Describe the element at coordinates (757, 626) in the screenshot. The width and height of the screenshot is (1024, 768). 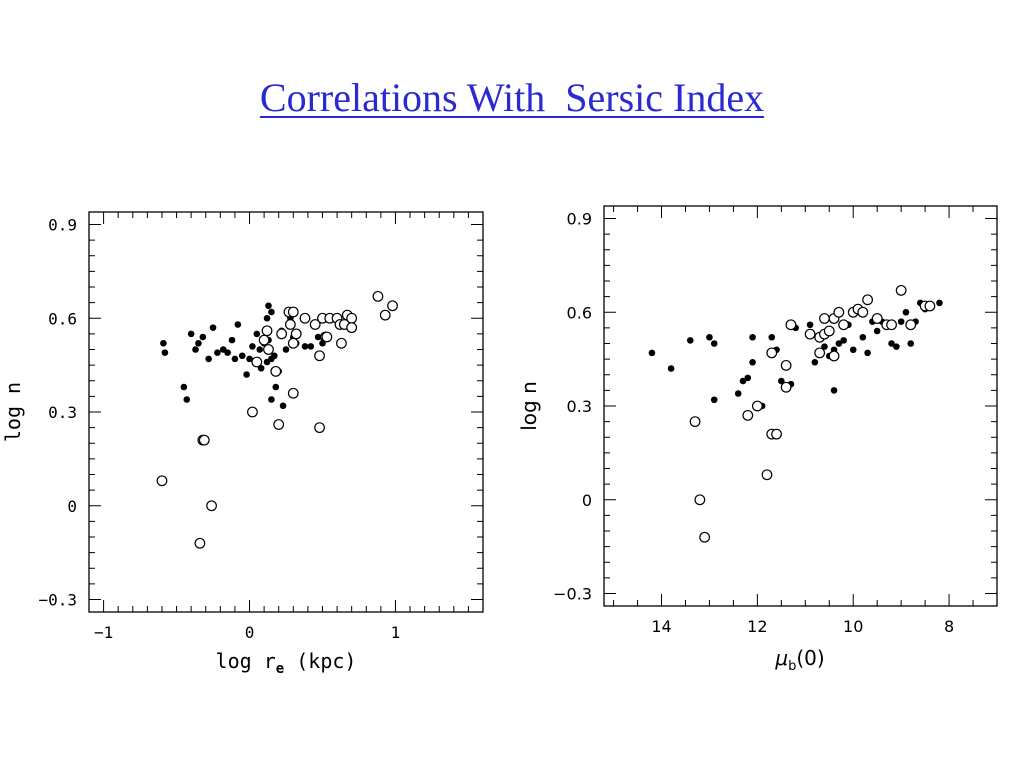
I see `x-tick-label: 12` at that location.